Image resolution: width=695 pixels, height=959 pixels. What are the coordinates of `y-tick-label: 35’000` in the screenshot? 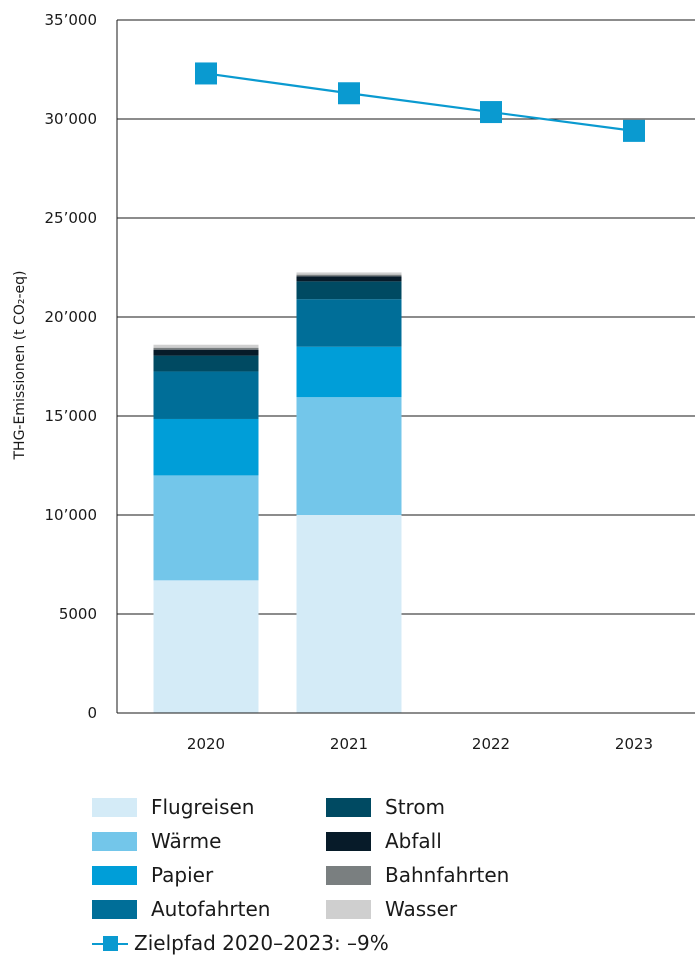 It's located at (71, 20).